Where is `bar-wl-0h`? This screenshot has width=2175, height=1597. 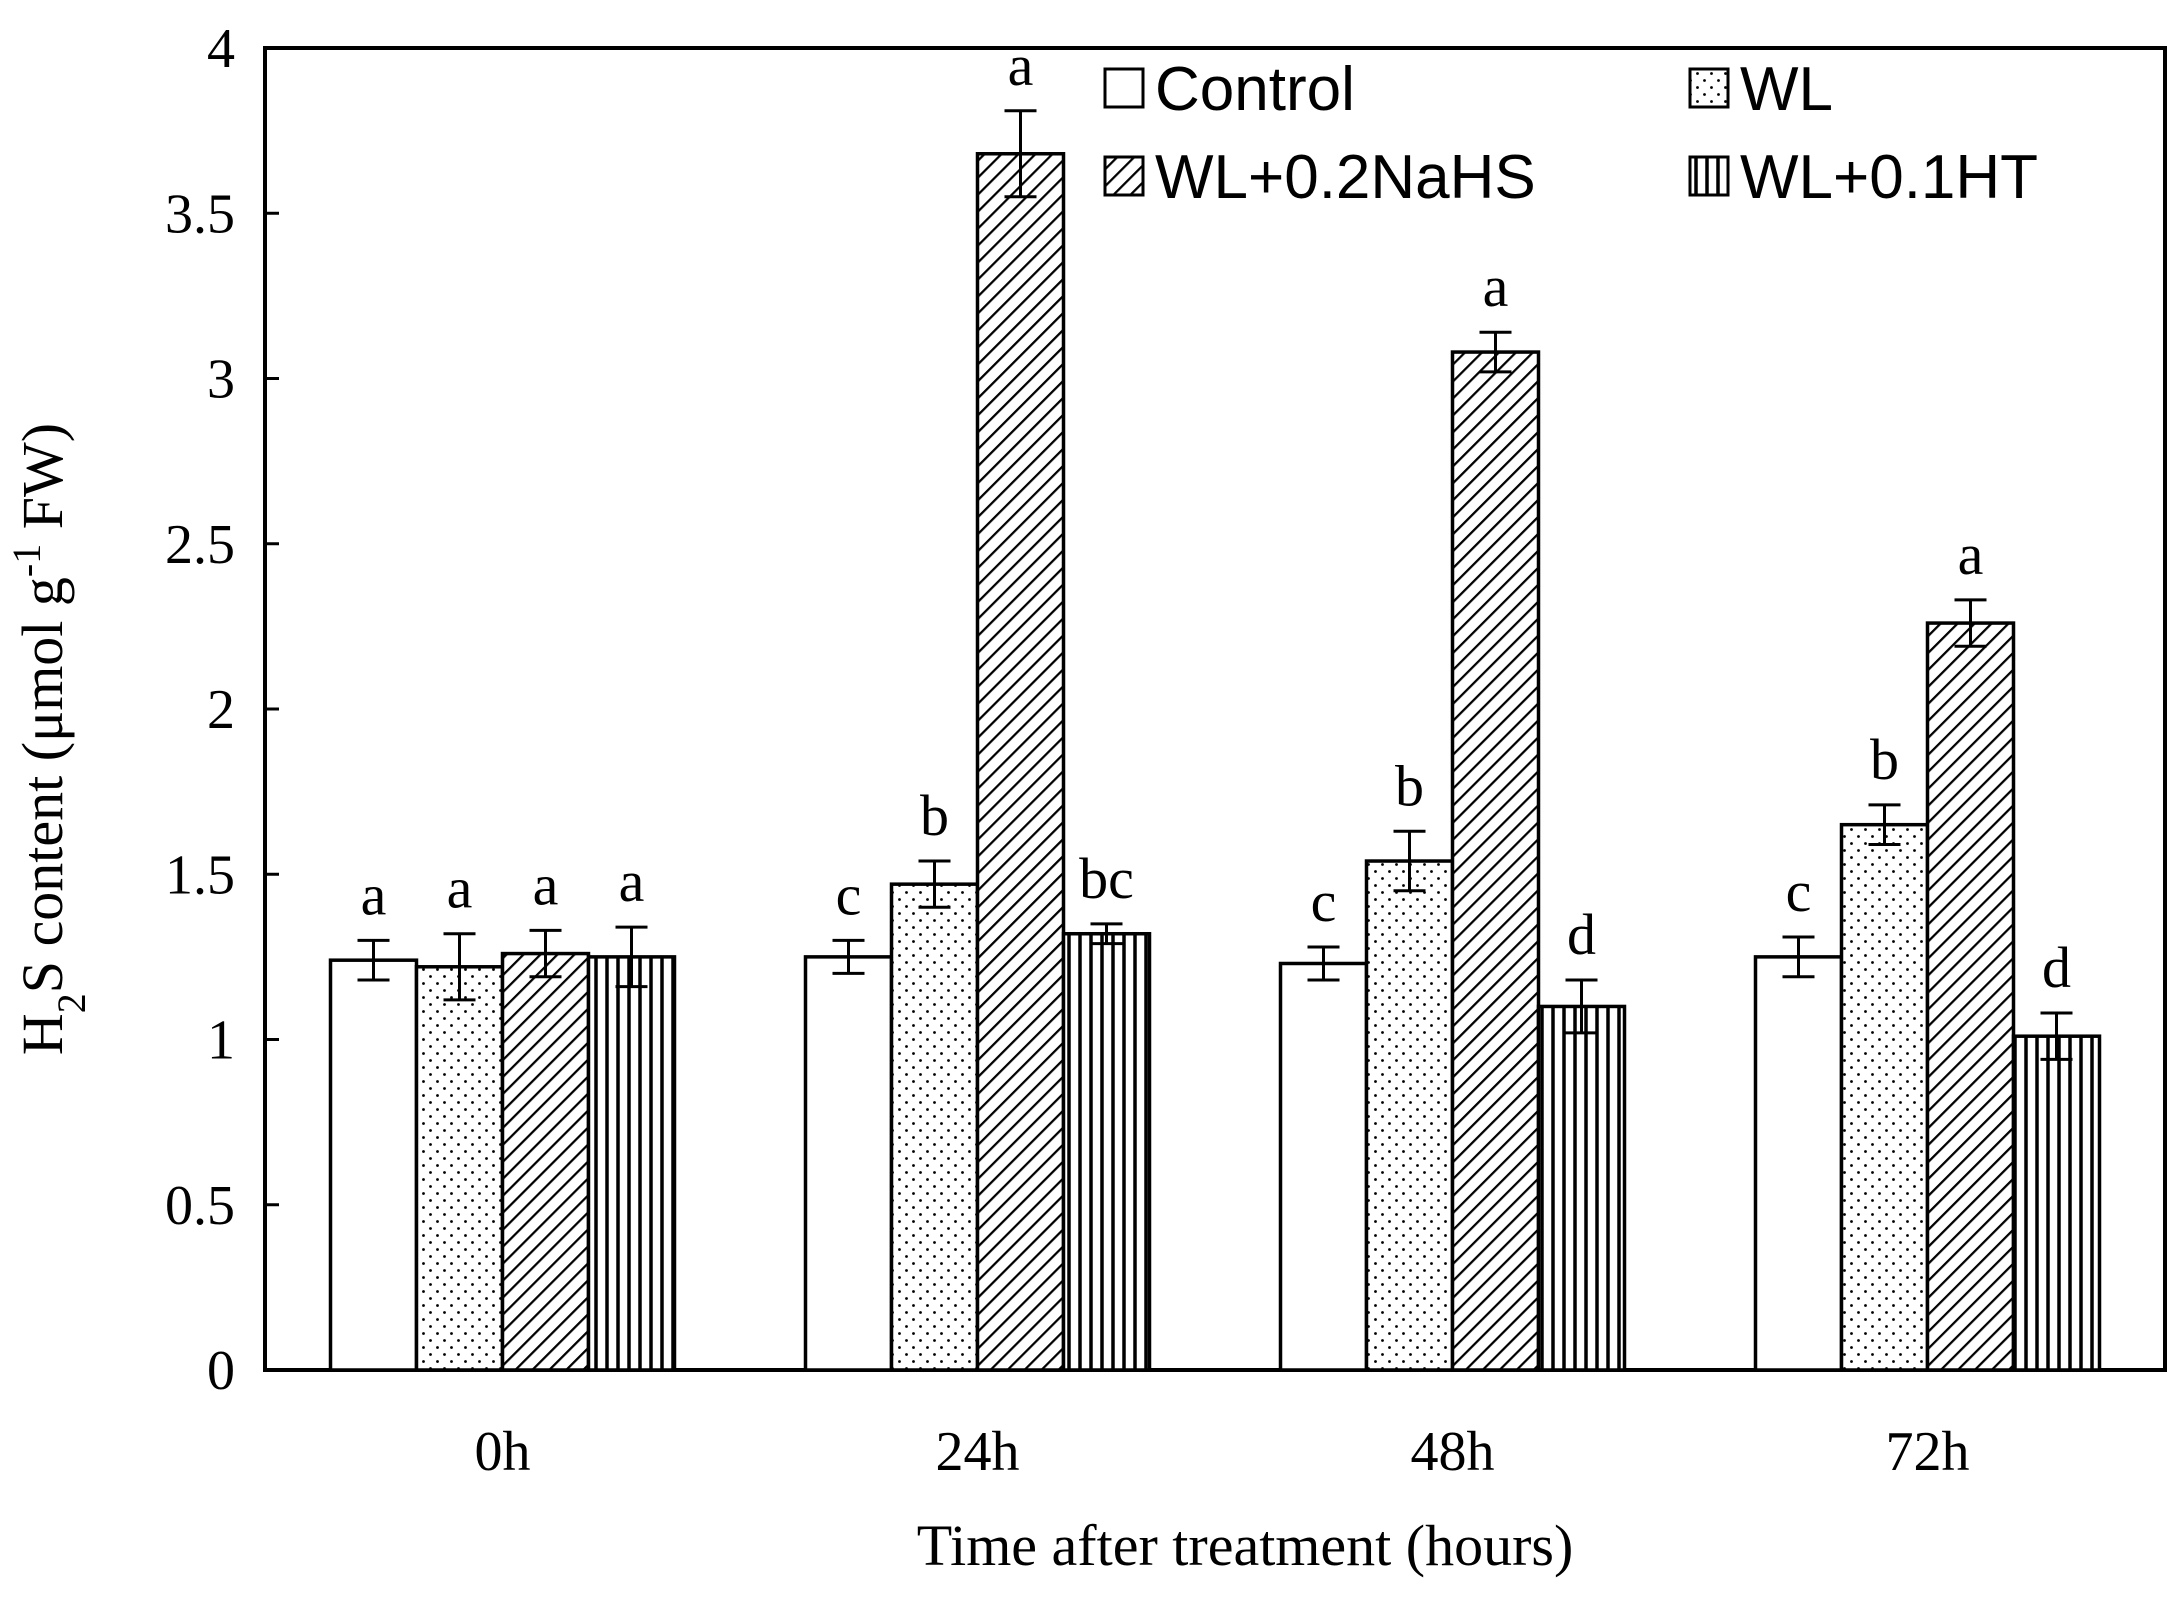
bar-wl-0h is located at coordinates (459, 1168).